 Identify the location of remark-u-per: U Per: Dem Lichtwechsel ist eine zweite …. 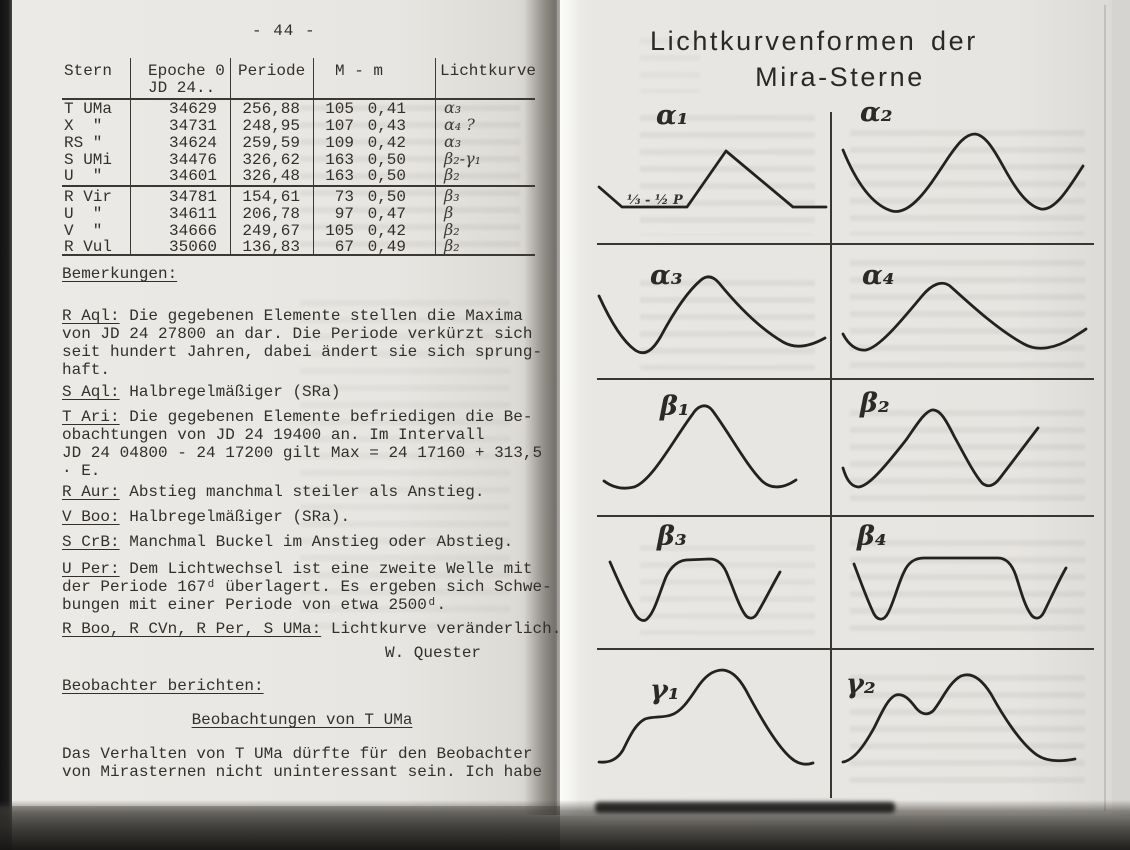
(312, 587).